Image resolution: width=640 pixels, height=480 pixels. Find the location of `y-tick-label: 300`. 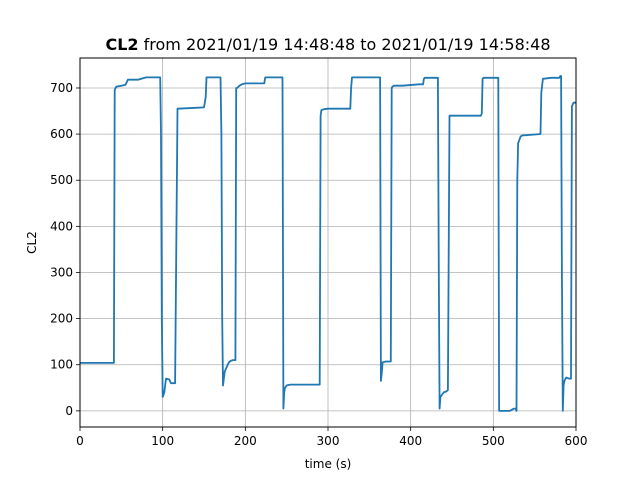

y-tick-label: 300 is located at coordinates (61, 272).